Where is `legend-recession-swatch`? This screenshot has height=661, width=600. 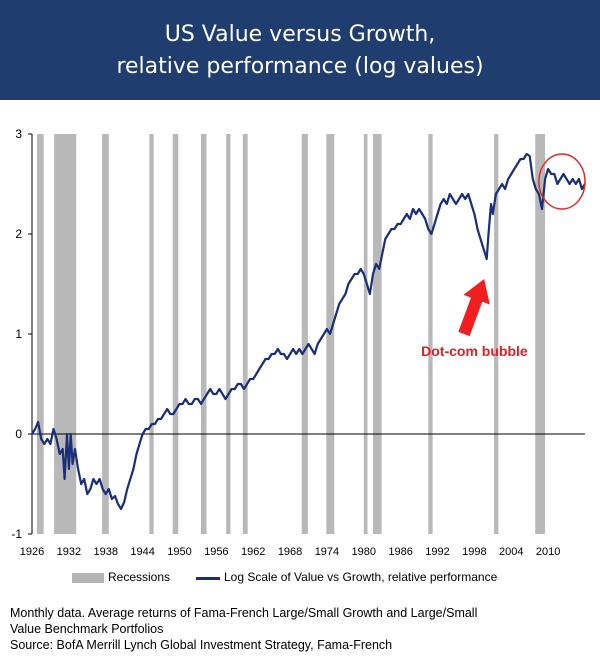
legend-recession-swatch is located at coordinates (88, 578).